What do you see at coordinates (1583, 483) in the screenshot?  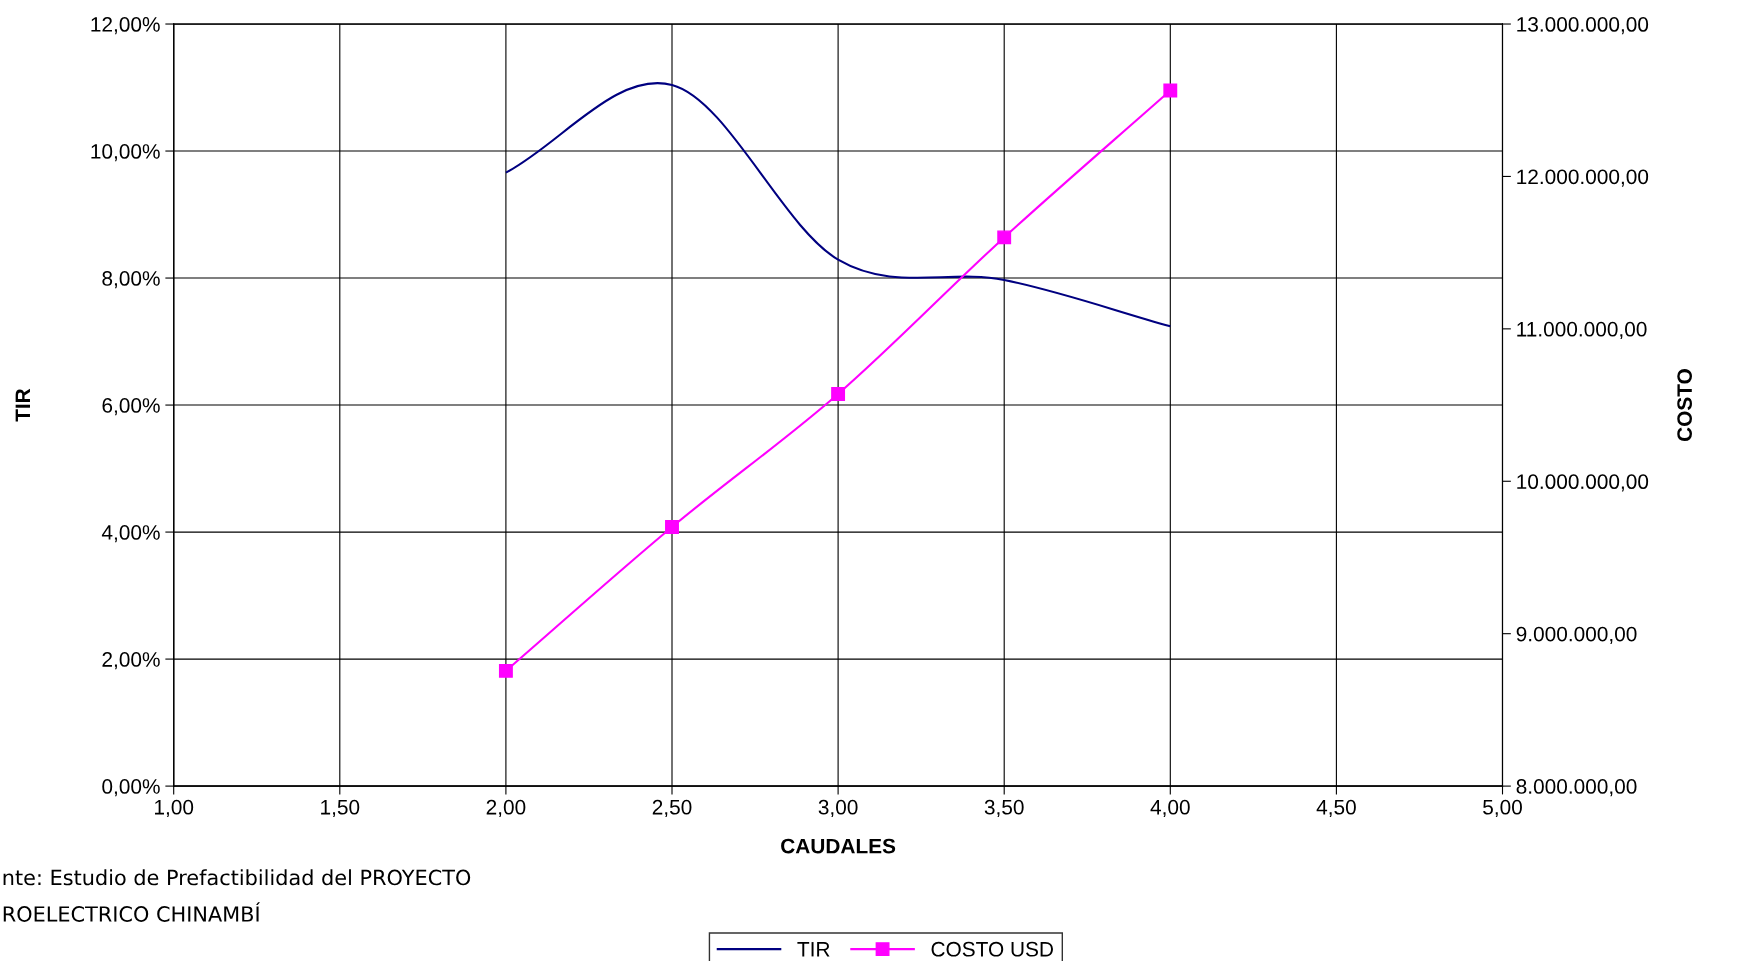 I see `y2-tick-label: 10.000.000,00` at bounding box center [1583, 483].